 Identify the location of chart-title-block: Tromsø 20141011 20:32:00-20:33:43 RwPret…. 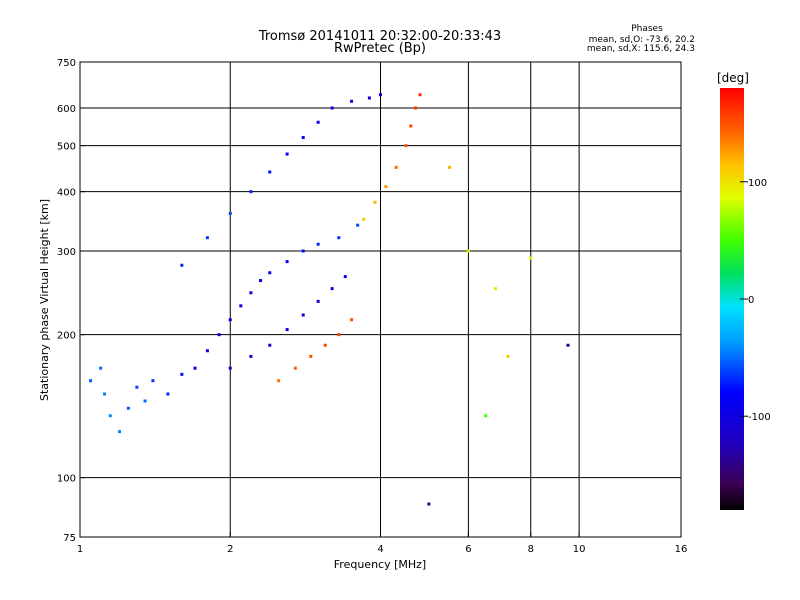
(379, 42).